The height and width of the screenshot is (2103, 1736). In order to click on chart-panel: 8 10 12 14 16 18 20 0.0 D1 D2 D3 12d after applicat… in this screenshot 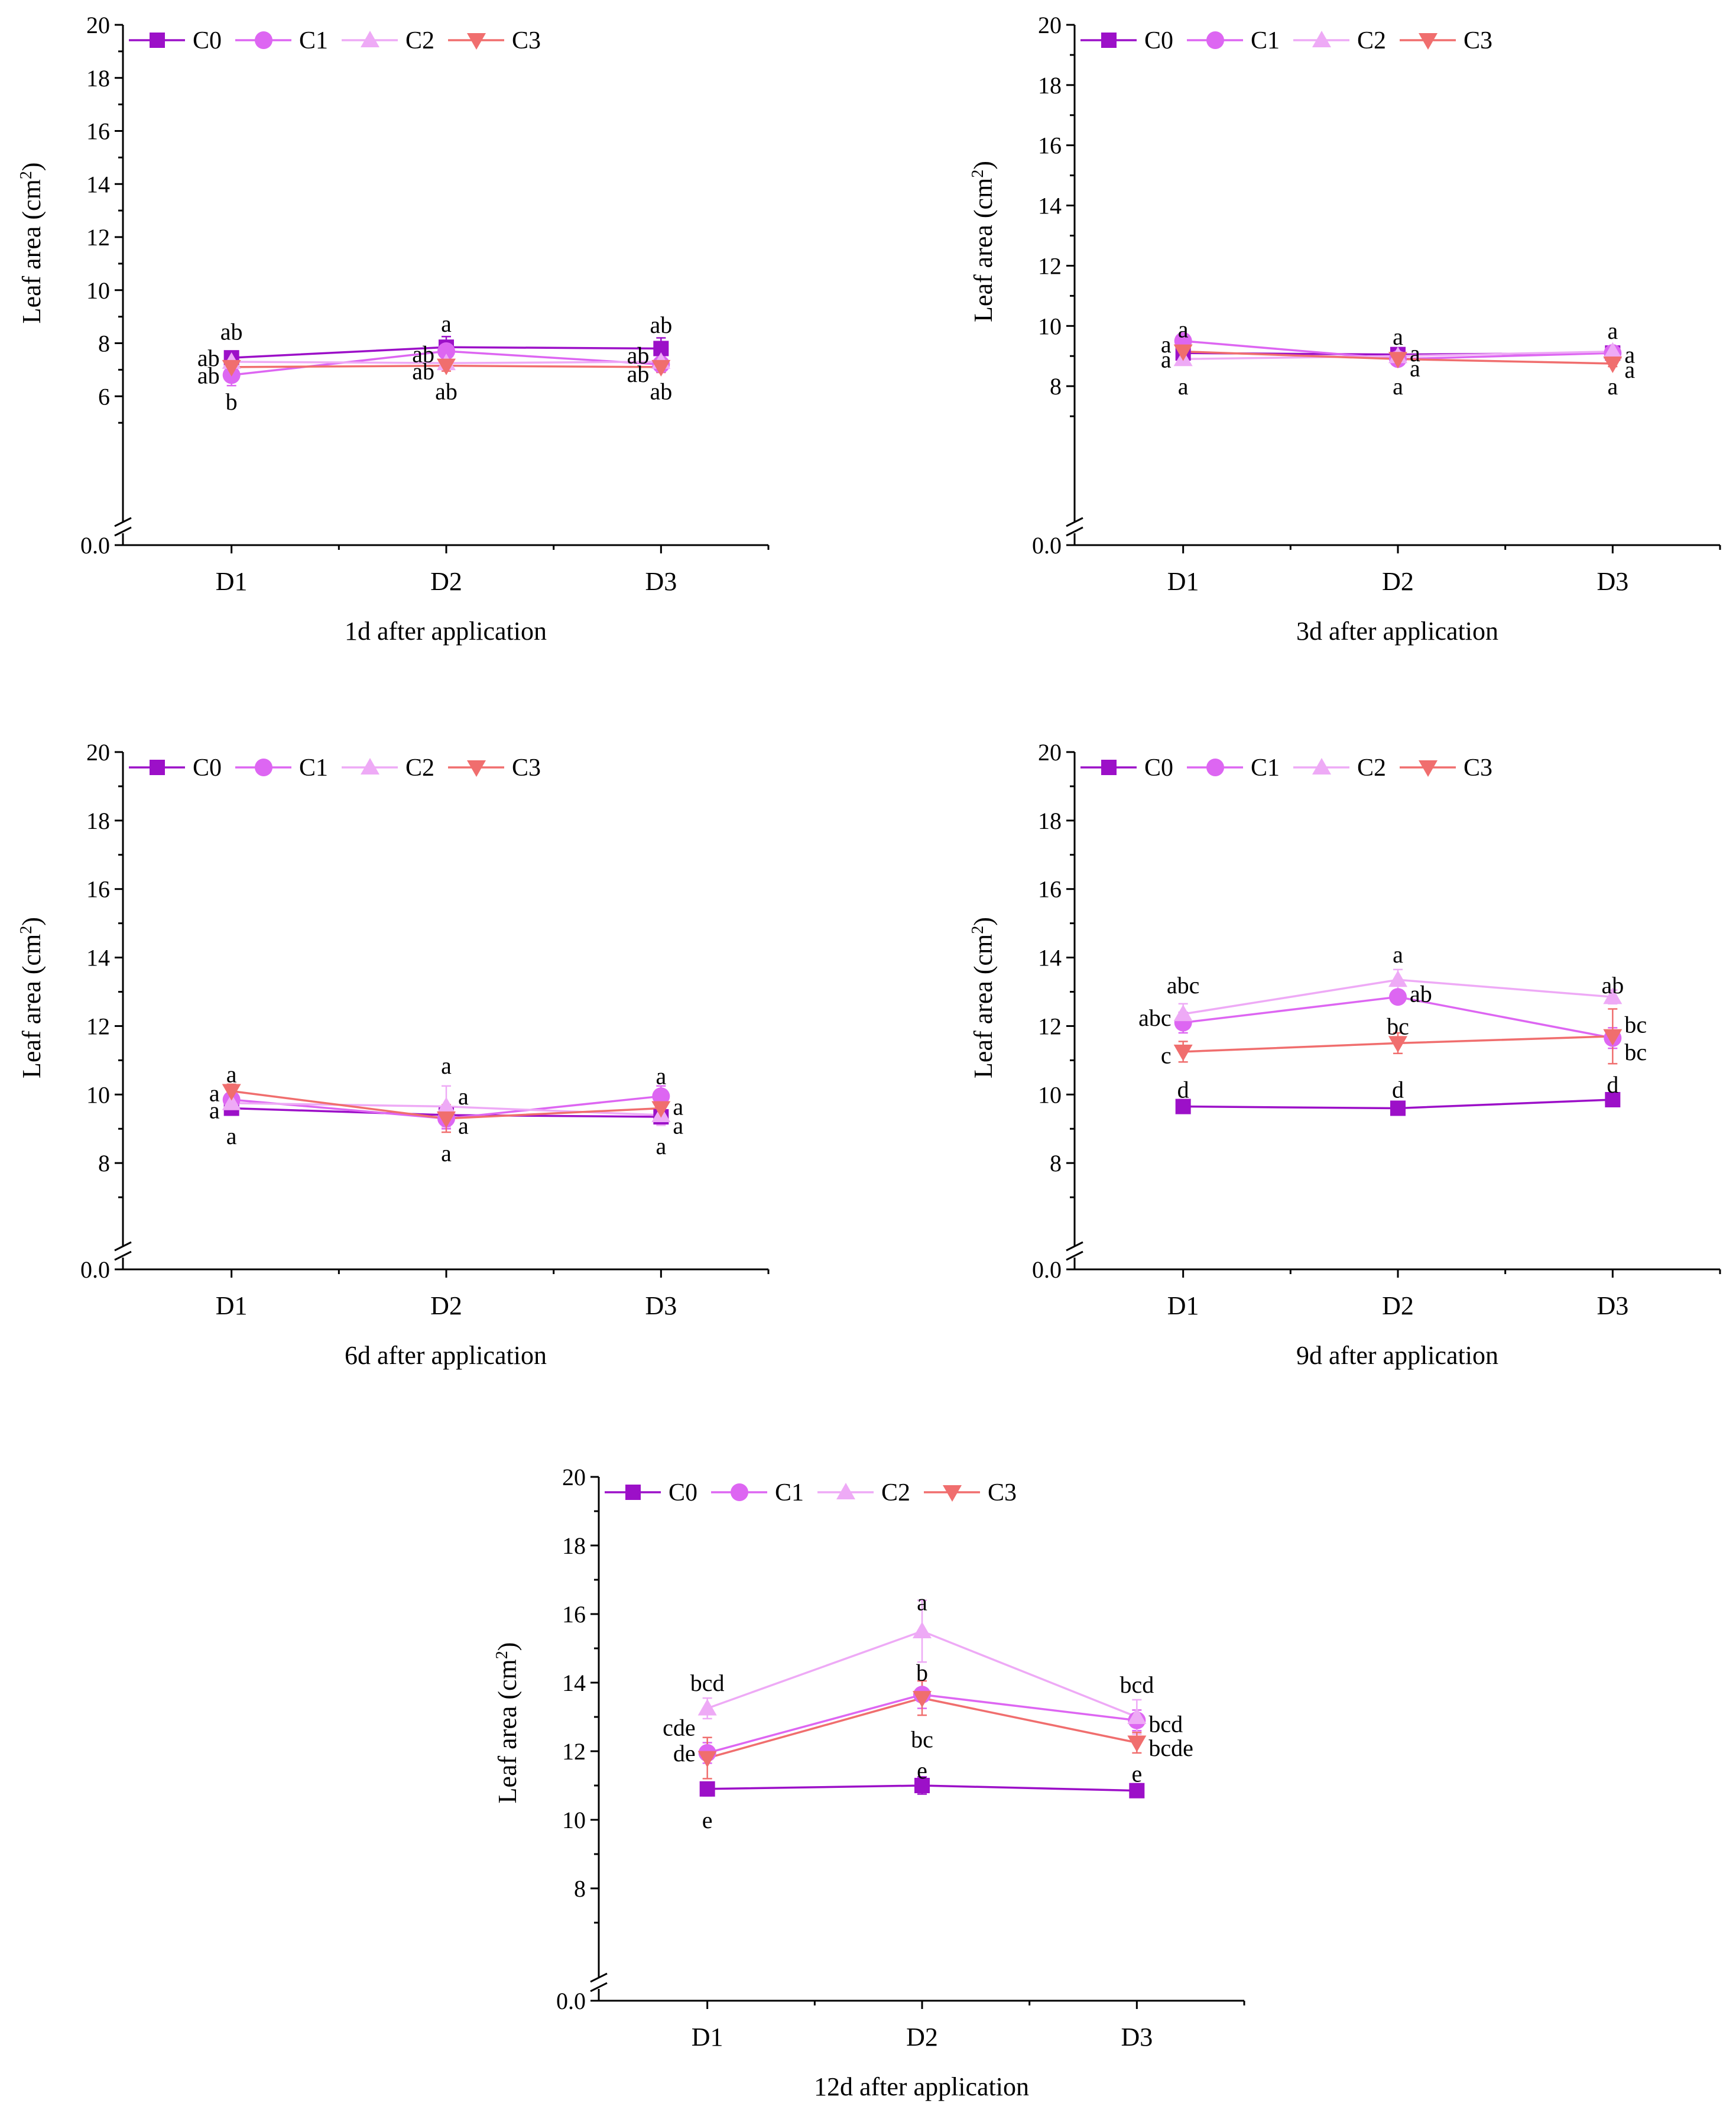, I will do `click(869, 1782)`.